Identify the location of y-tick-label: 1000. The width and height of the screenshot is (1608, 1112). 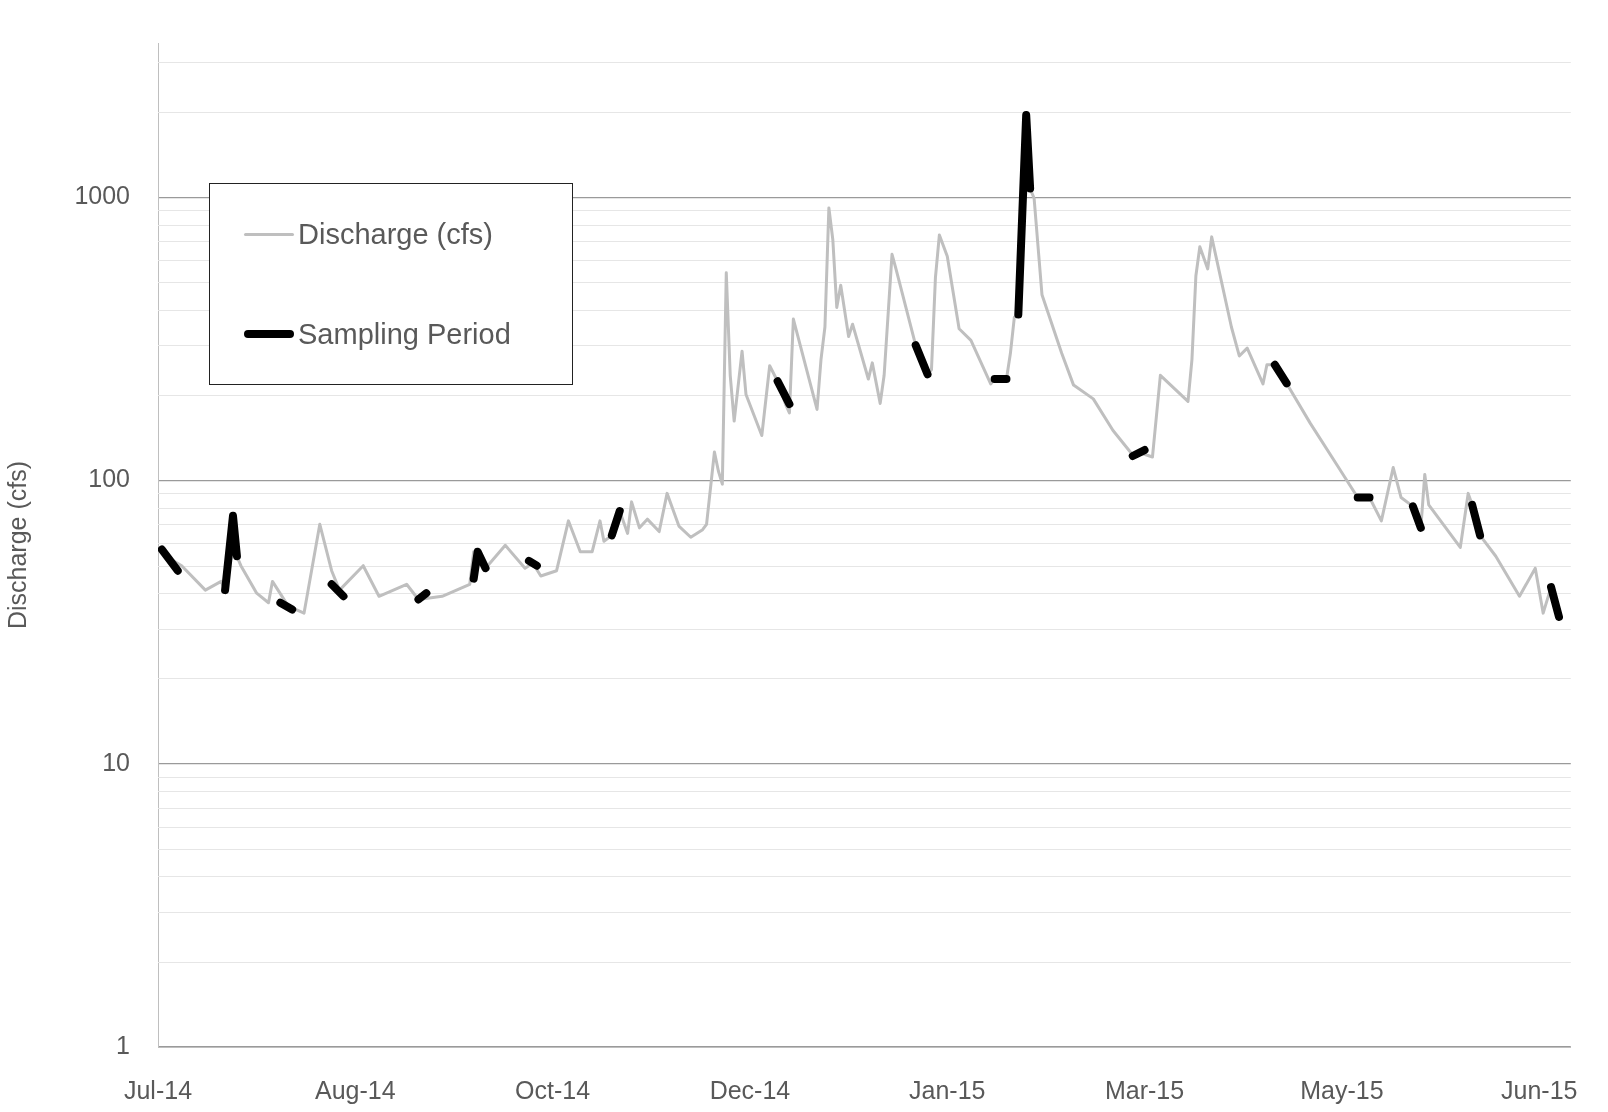
(102, 195).